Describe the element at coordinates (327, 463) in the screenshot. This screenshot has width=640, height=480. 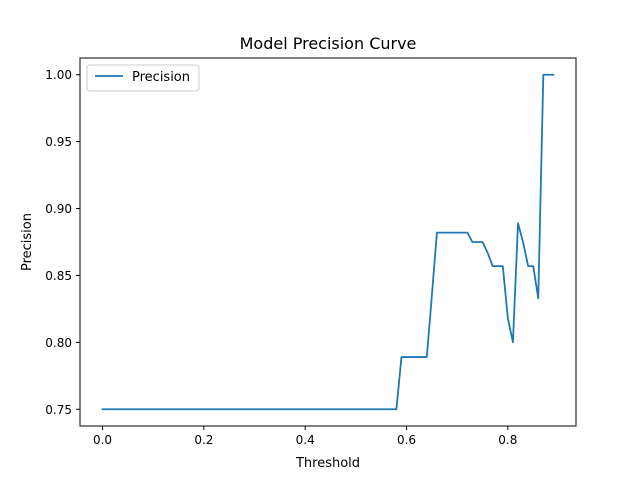
I see `x-axis-label: Threshold` at that location.